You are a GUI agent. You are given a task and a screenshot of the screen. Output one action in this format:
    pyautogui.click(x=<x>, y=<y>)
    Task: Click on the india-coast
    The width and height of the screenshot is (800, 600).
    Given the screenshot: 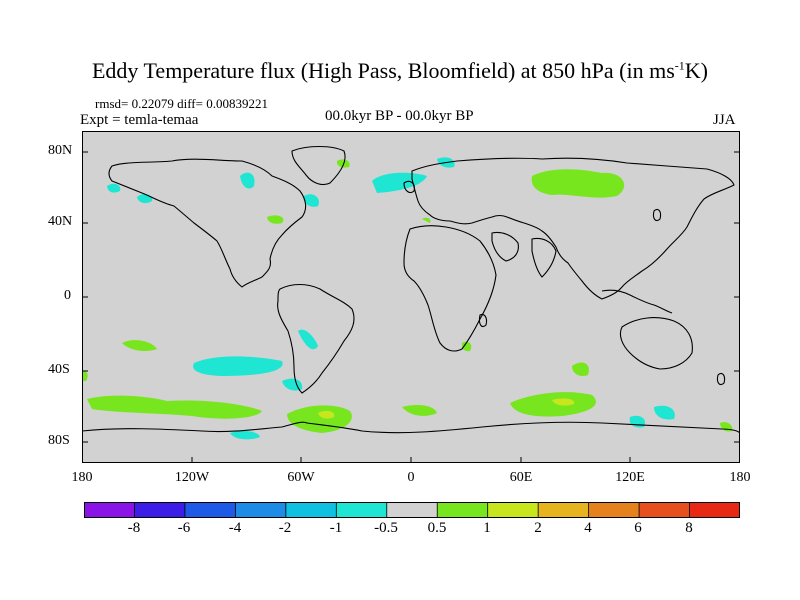 What is the action you would take?
    pyautogui.click(x=544, y=257)
    